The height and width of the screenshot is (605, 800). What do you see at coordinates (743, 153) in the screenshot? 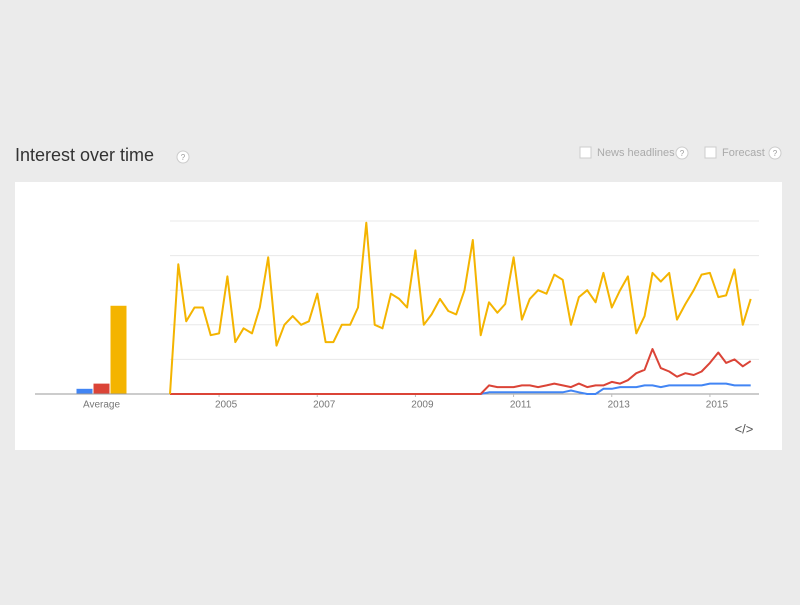
I see `option-label: Forecast` at bounding box center [743, 153].